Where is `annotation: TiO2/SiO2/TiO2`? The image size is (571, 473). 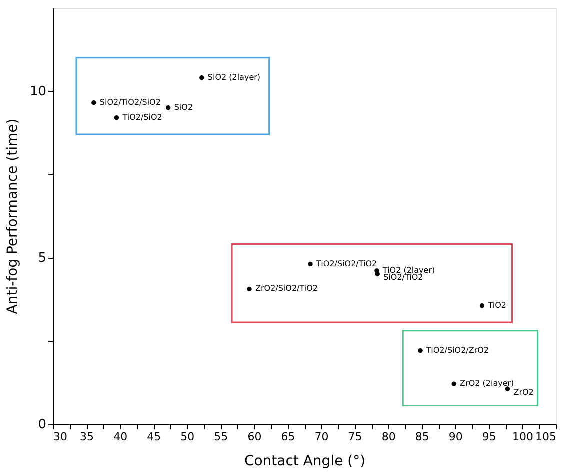 annotation: TiO2/SiO2/TiO2 is located at coordinates (347, 263).